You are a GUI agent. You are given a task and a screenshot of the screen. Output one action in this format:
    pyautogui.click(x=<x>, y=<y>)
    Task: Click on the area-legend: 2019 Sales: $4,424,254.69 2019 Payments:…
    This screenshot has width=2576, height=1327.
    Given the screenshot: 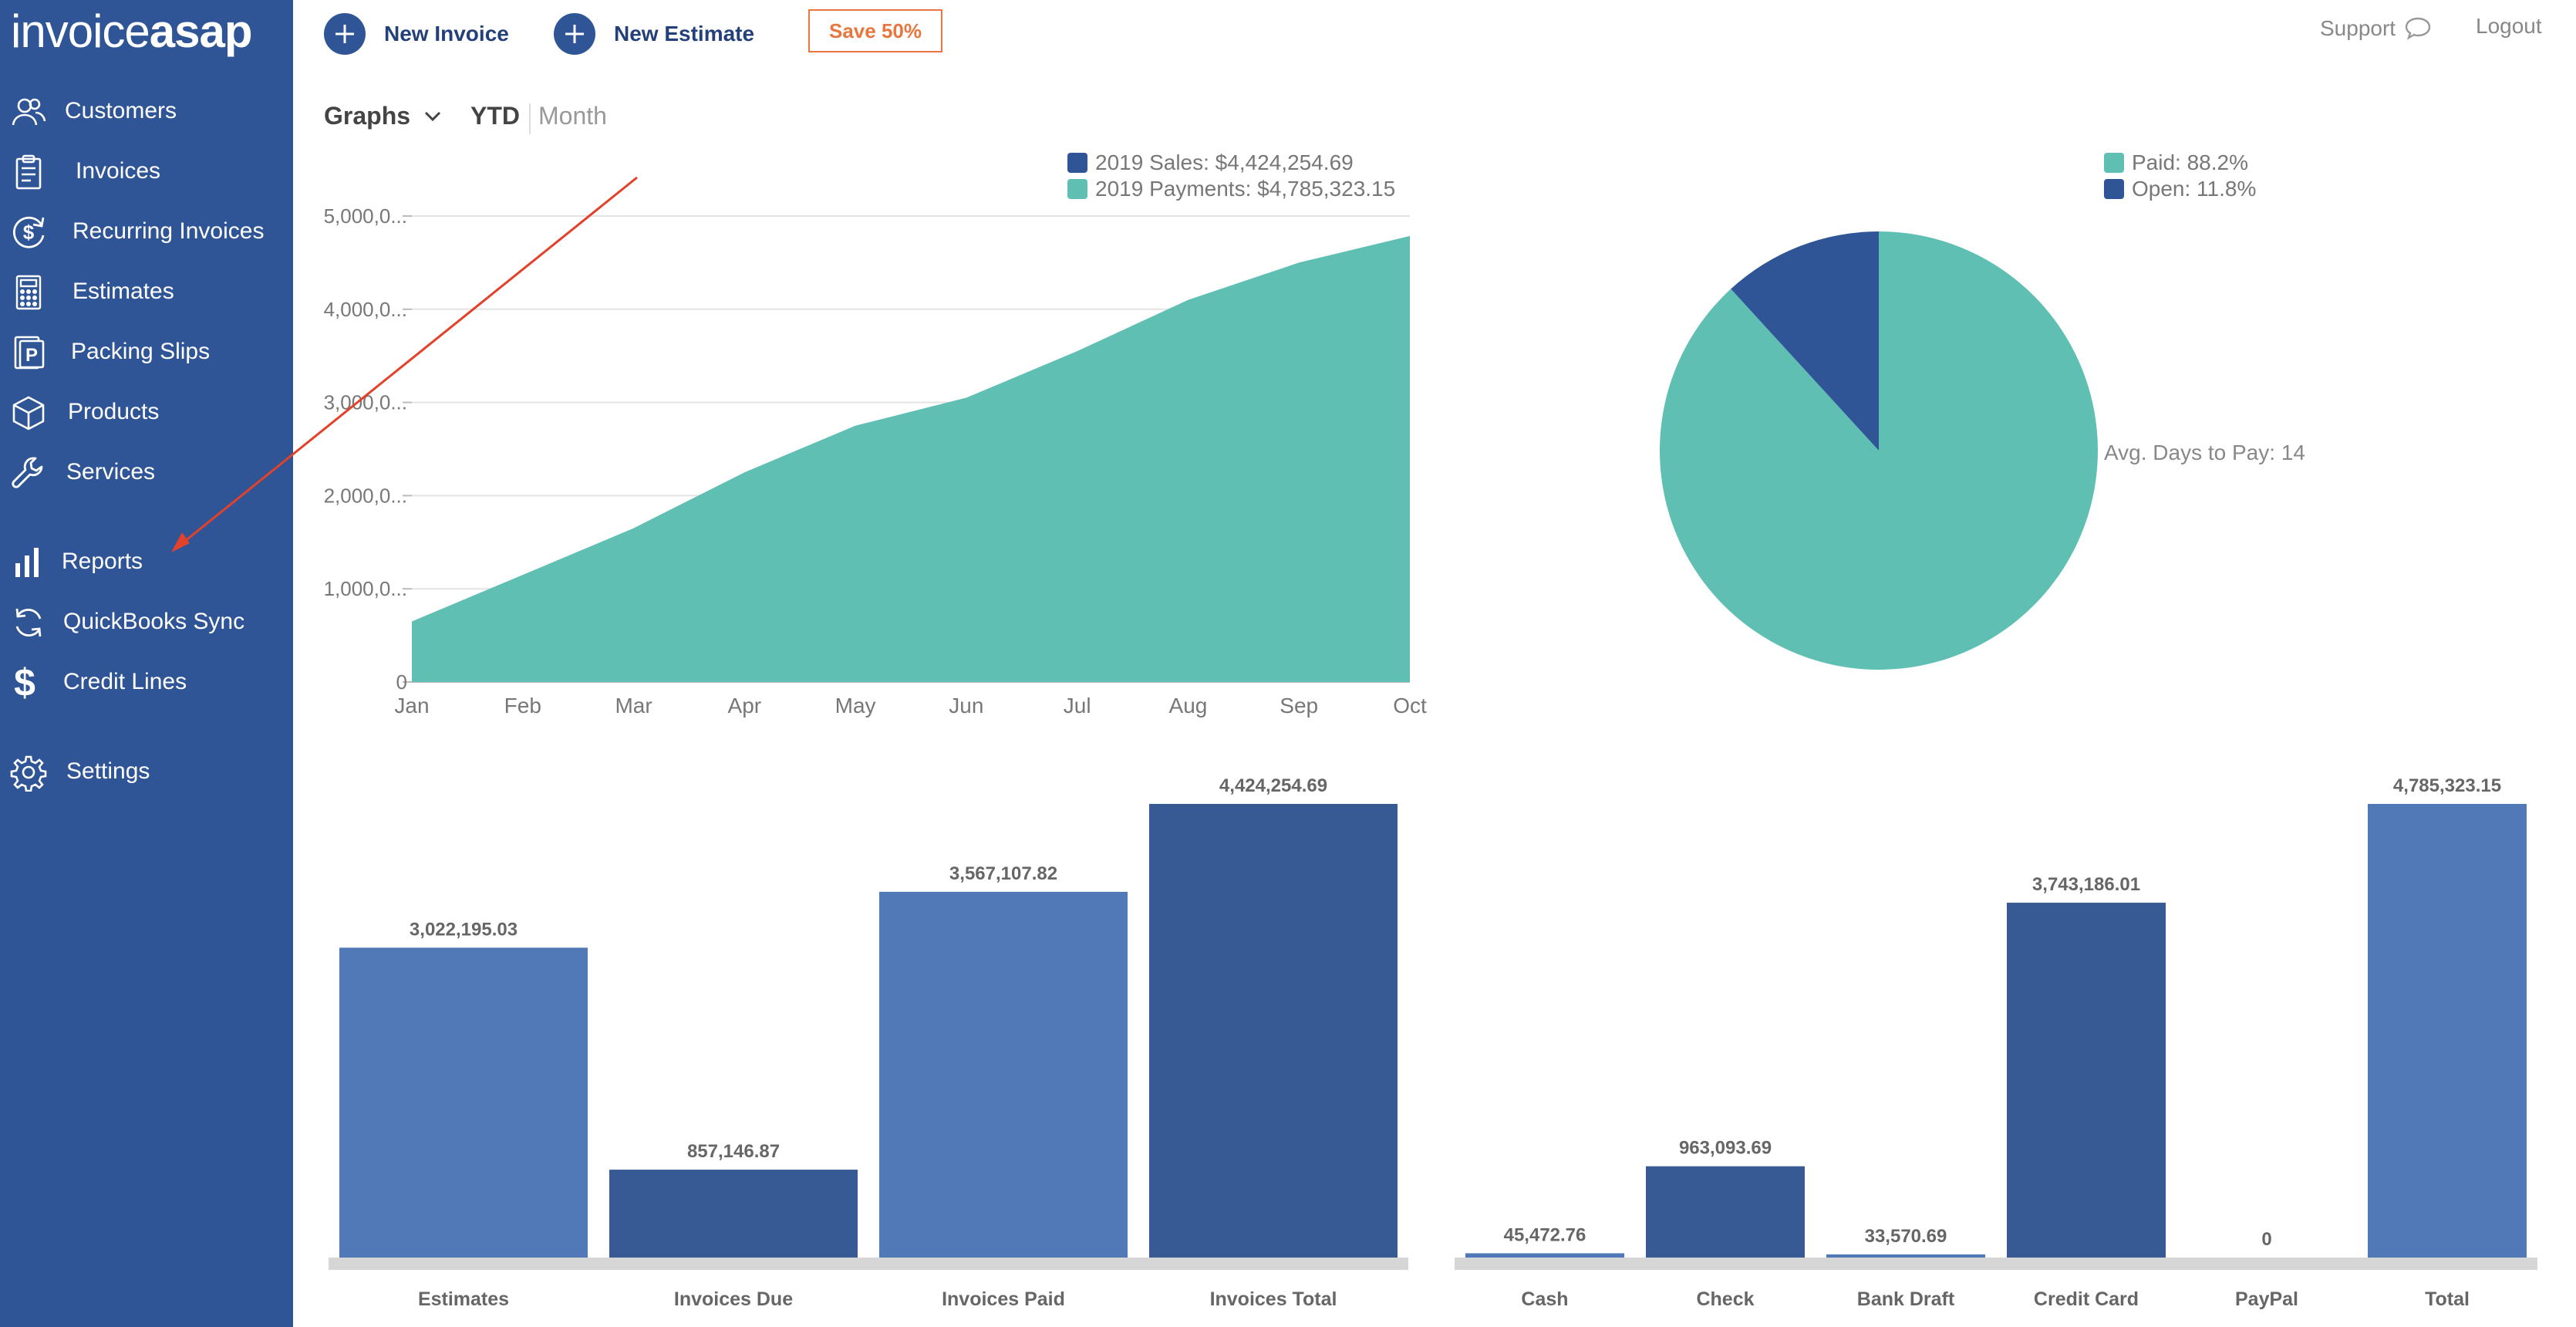 What is the action you would take?
    pyautogui.click(x=1231, y=175)
    